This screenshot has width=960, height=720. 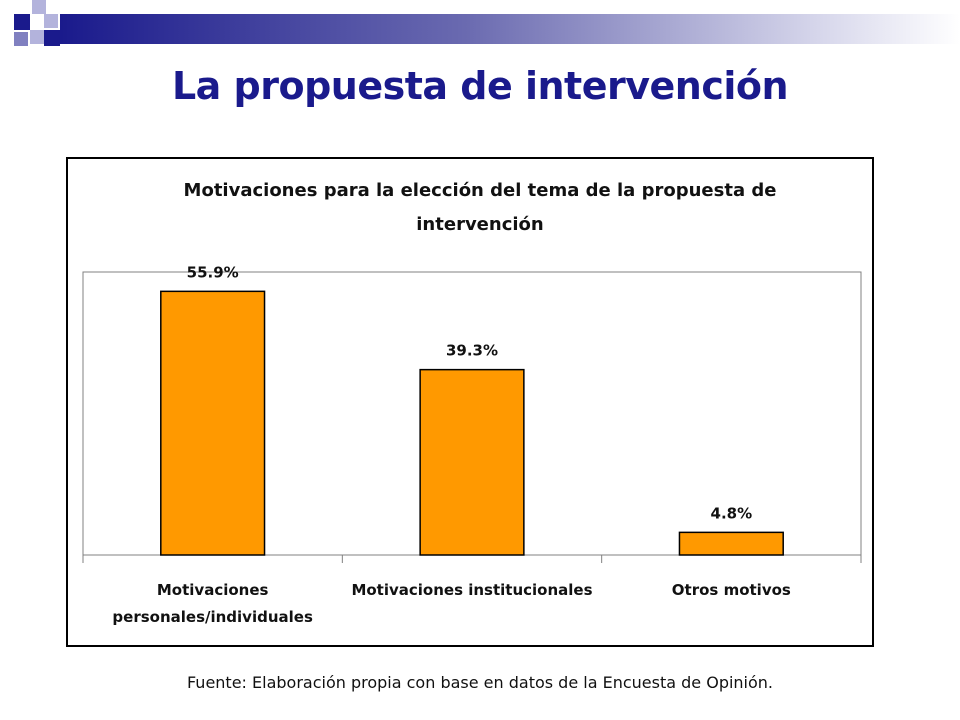 What do you see at coordinates (480, 86) in the screenshot?
I see `page-title: La propuesta de intervención` at bounding box center [480, 86].